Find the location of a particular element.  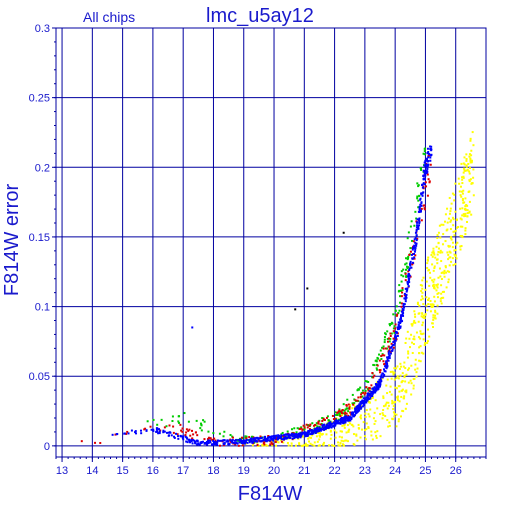

outlier-point is located at coordinates (343, 232).